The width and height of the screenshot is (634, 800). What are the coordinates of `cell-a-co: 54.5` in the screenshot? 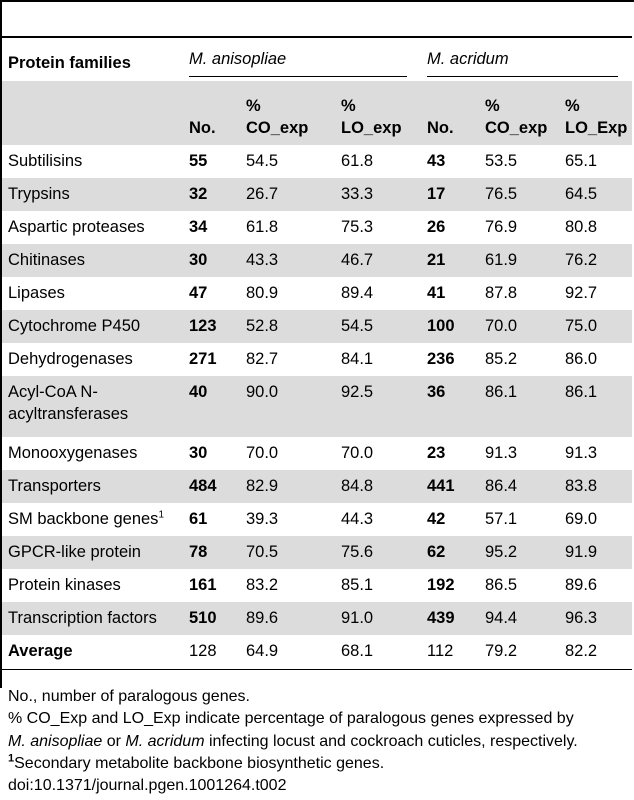 It's located at (262, 161).